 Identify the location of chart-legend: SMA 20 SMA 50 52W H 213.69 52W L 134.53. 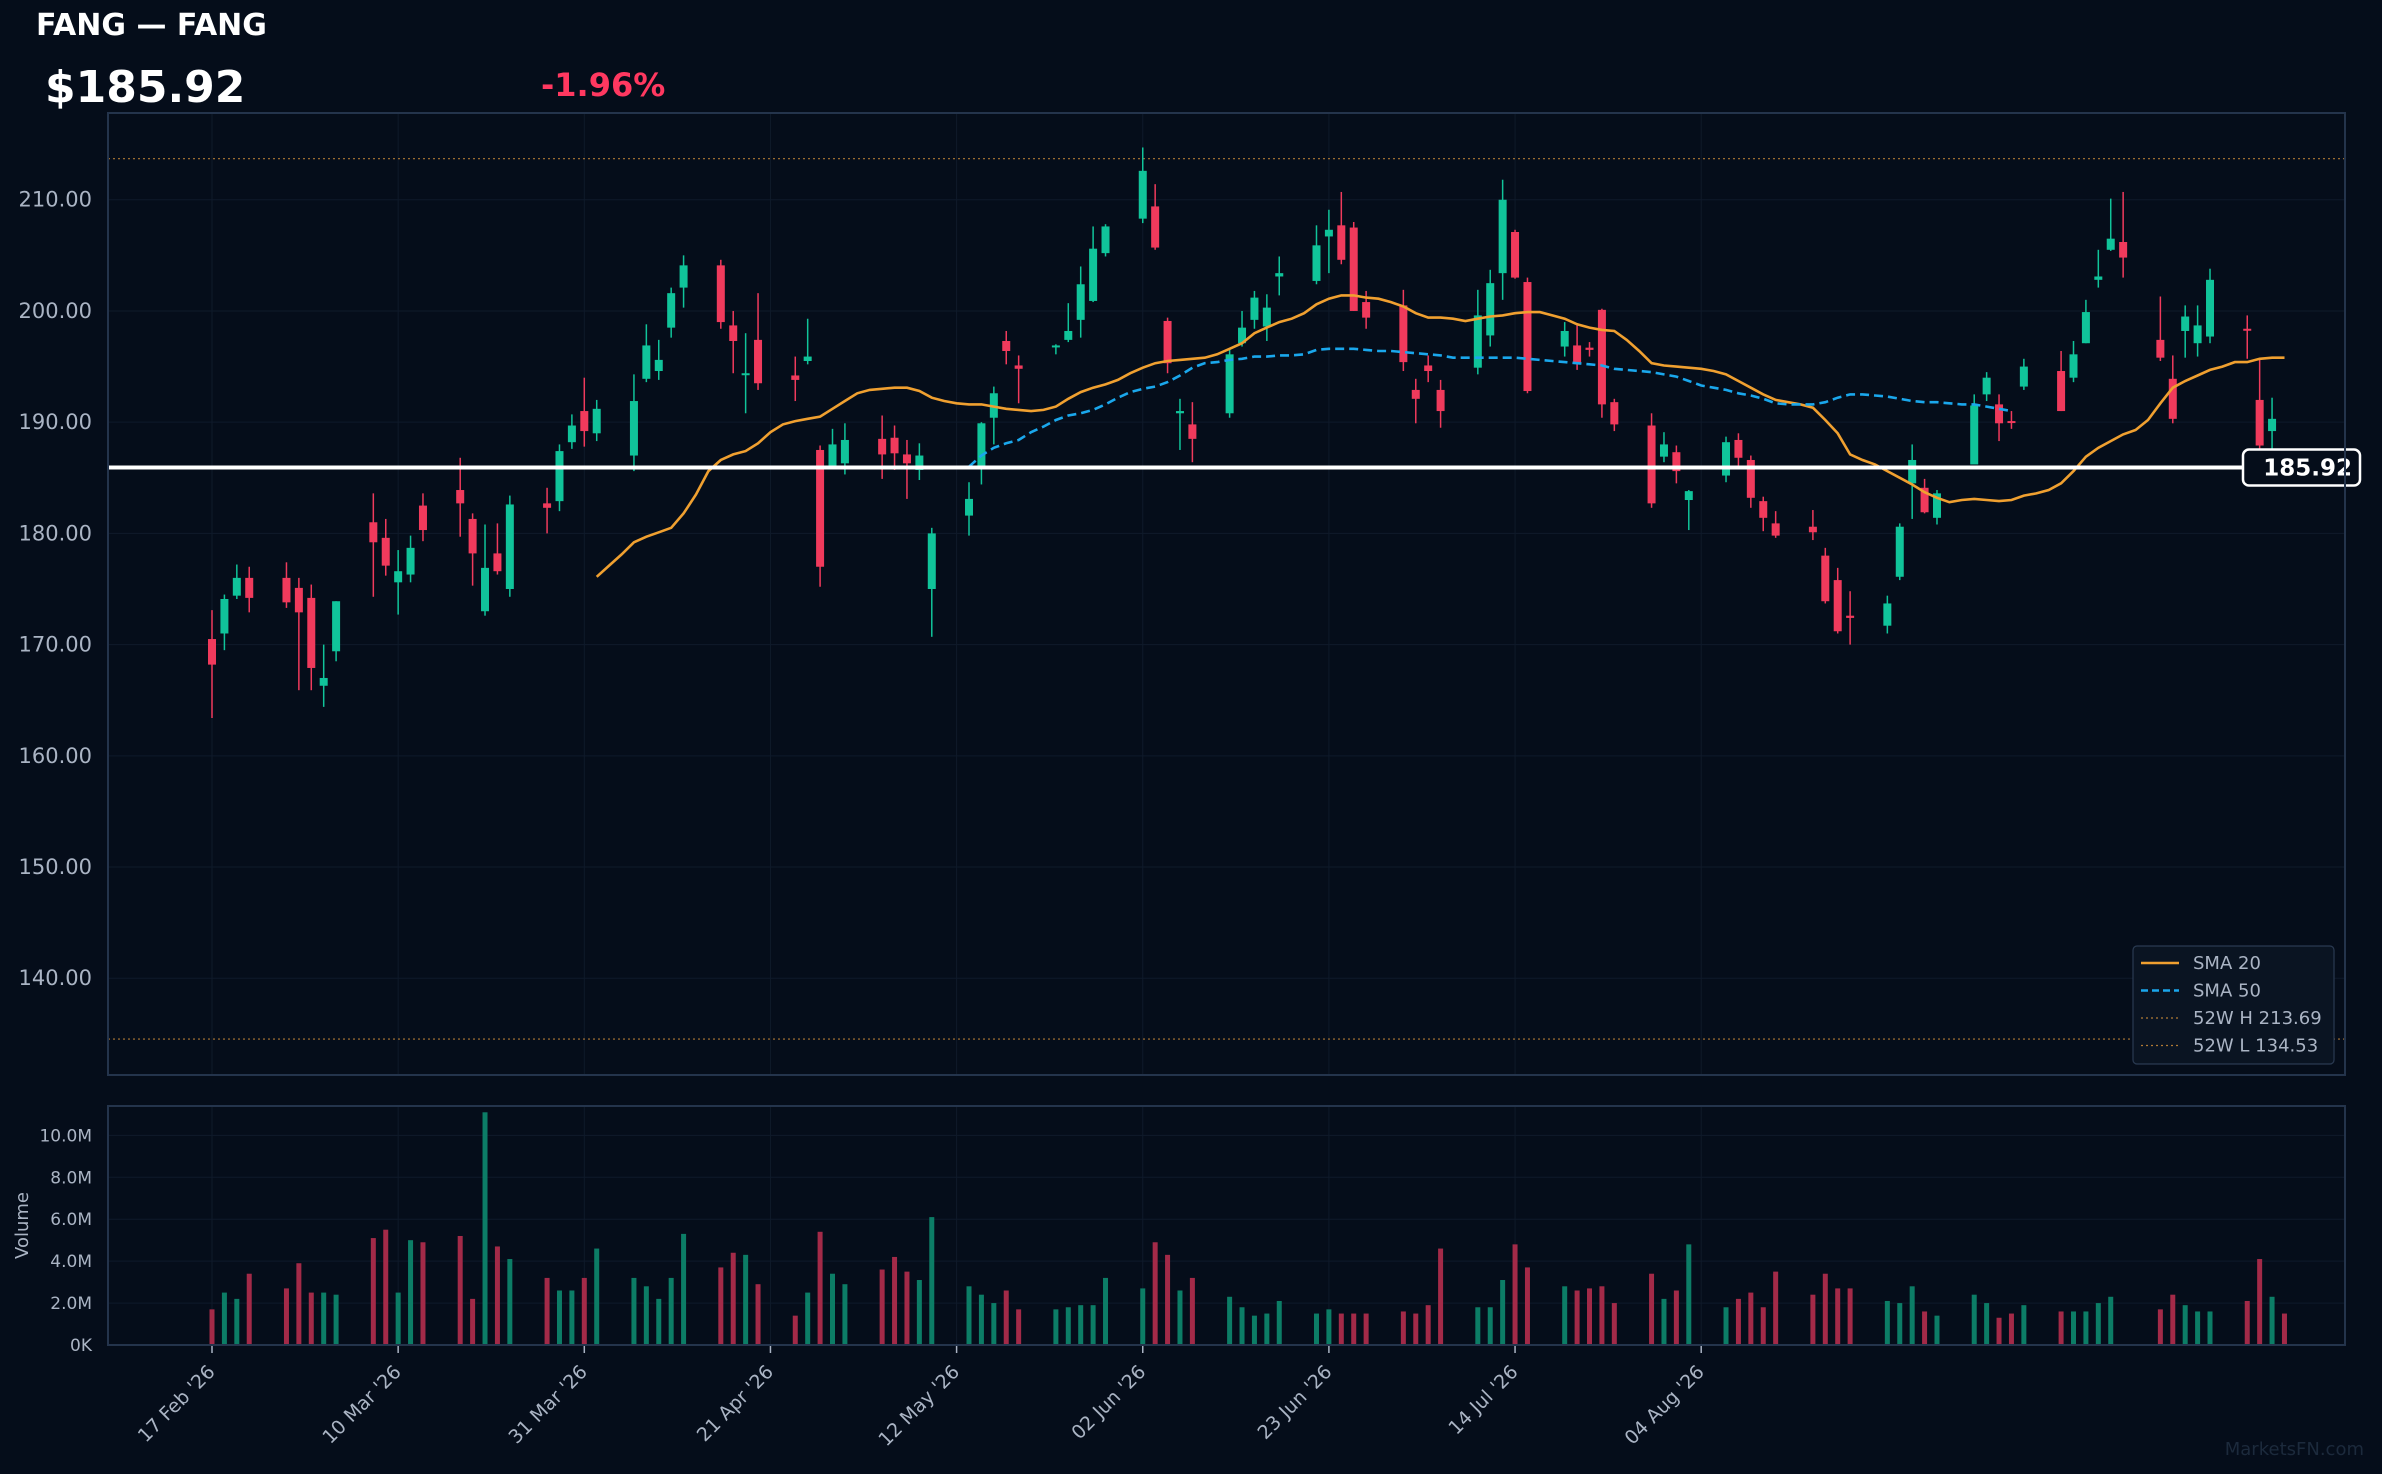
(2233, 1005).